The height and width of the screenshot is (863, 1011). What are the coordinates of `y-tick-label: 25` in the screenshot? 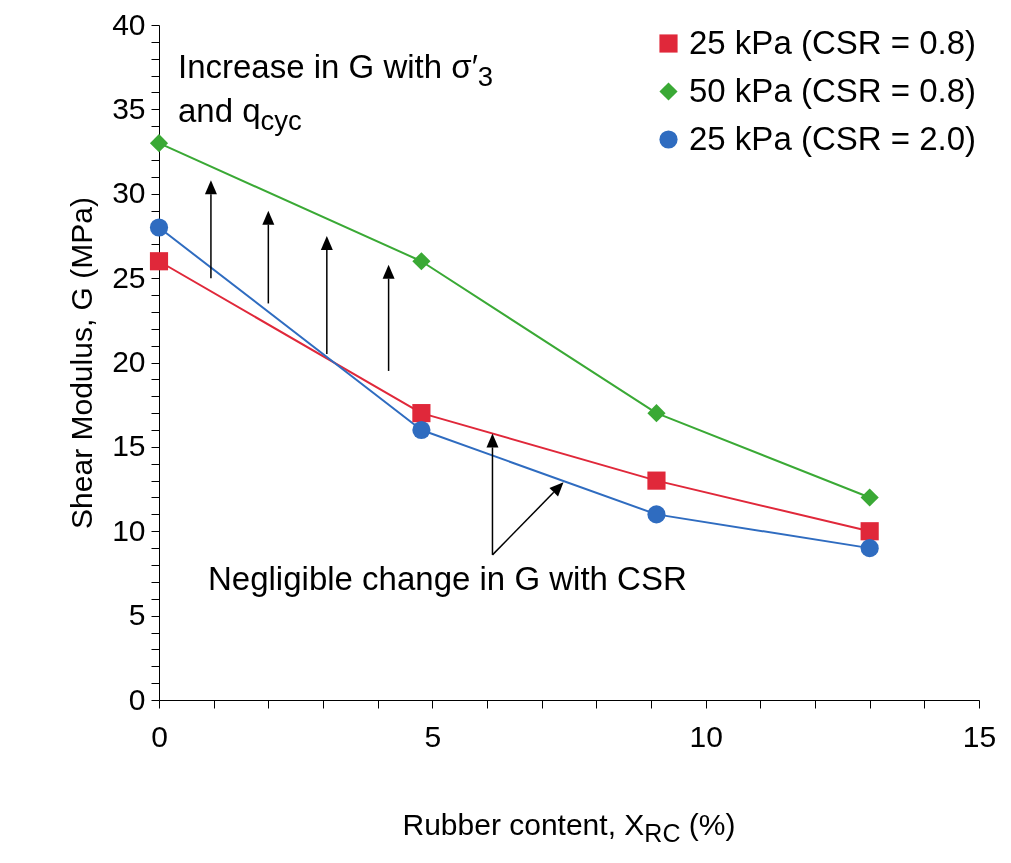 It's located at (129, 277).